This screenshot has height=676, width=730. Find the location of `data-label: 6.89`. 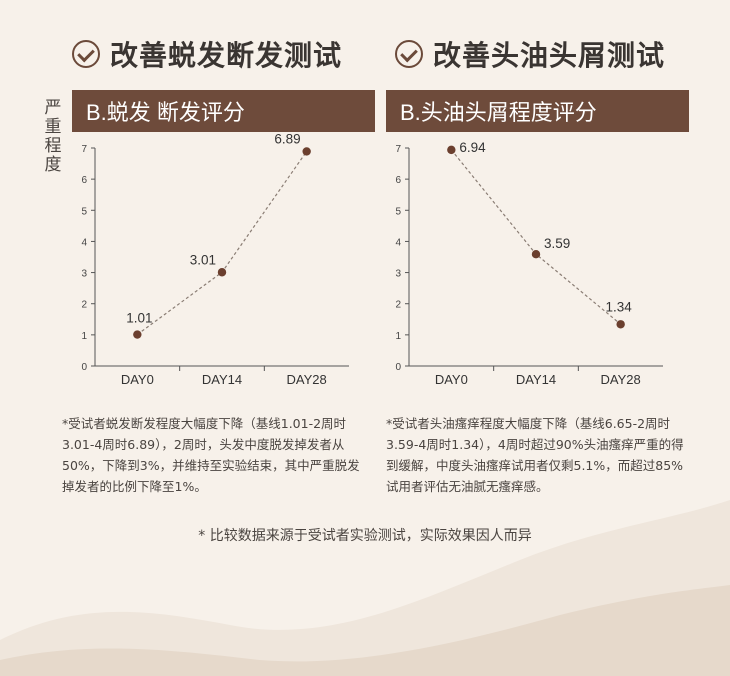

data-label: 6.89 is located at coordinates (287, 139).